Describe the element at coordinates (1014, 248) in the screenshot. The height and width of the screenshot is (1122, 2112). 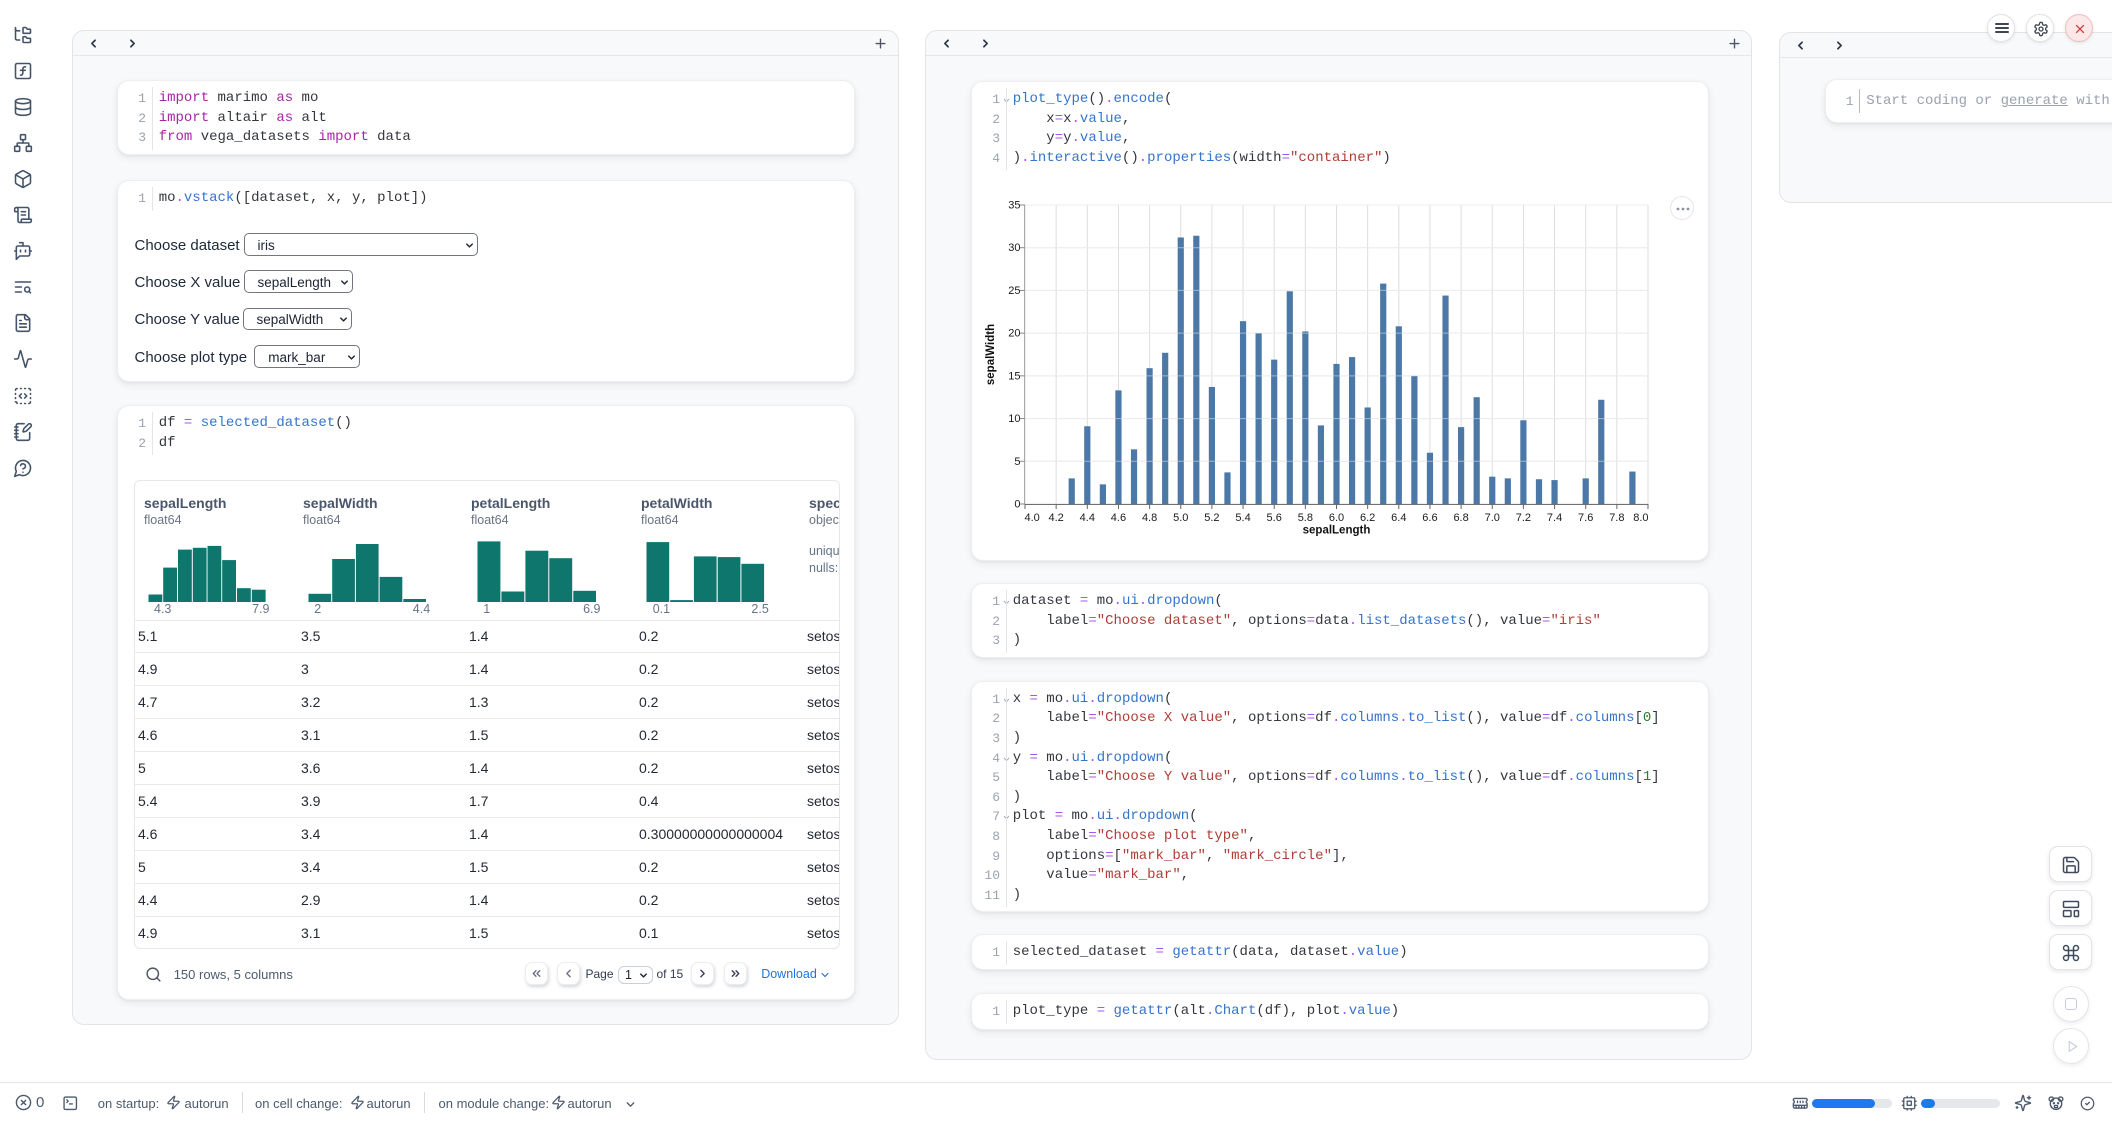
I see `svg-text: 30` at that location.